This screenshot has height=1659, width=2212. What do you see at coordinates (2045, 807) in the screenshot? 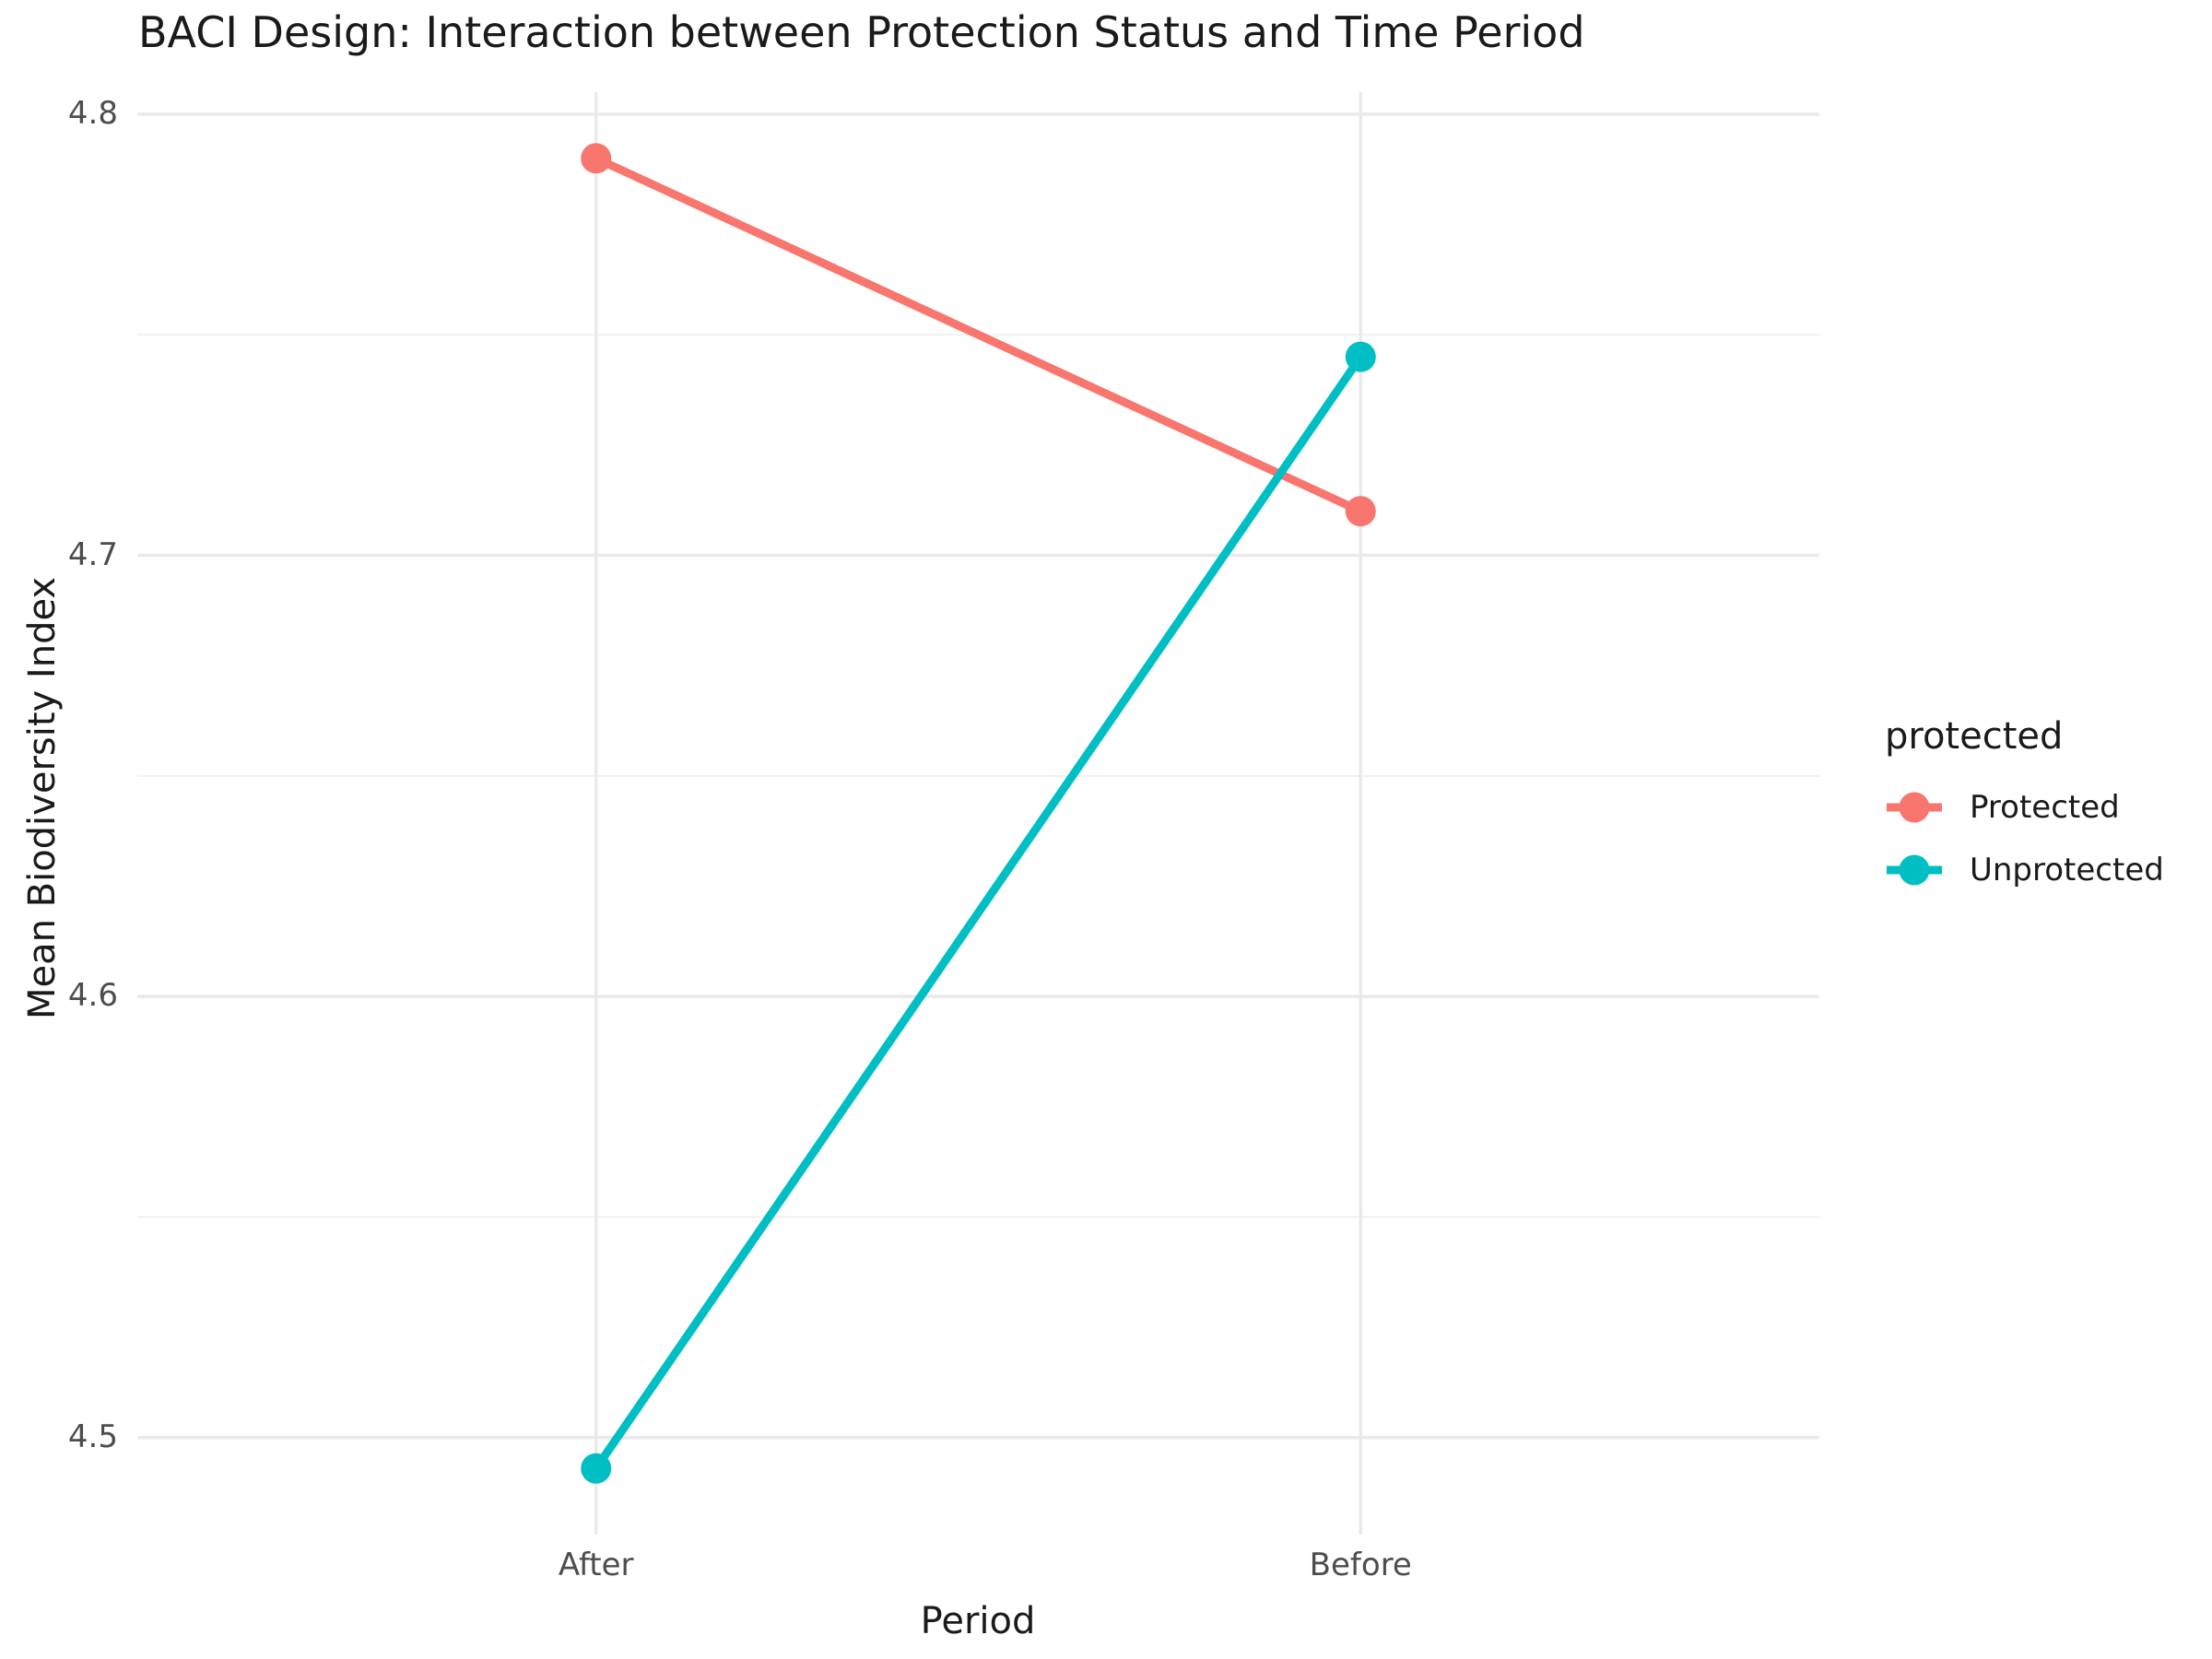
I see `legend-item-label: Protected` at bounding box center [2045, 807].